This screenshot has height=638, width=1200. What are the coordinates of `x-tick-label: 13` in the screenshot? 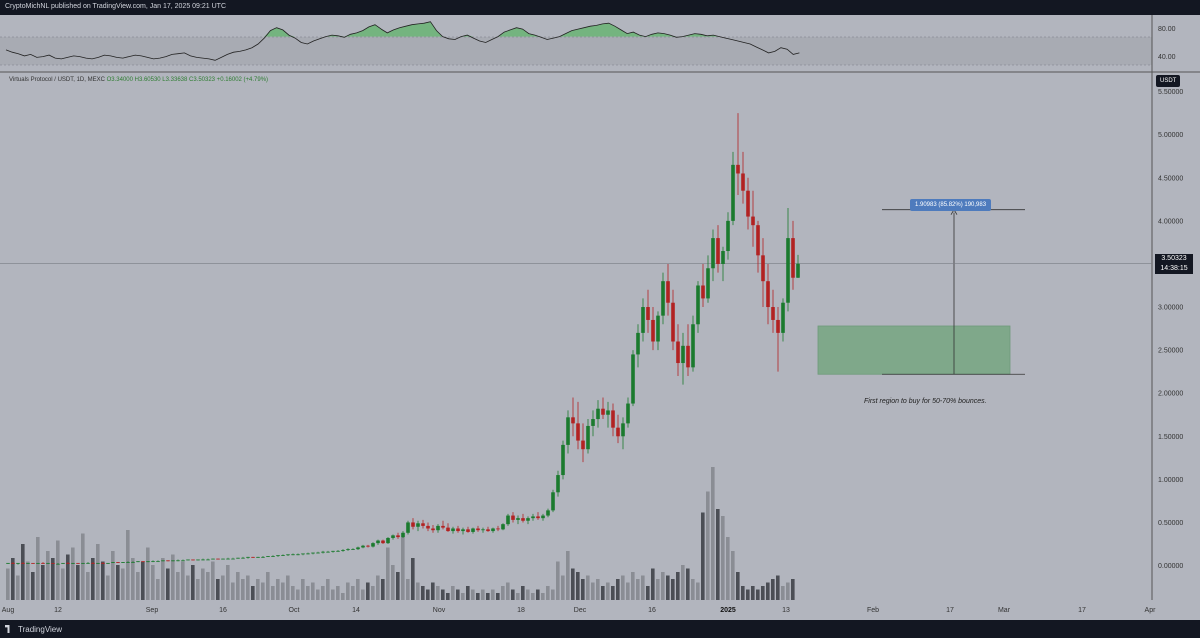 It's located at (786, 610).